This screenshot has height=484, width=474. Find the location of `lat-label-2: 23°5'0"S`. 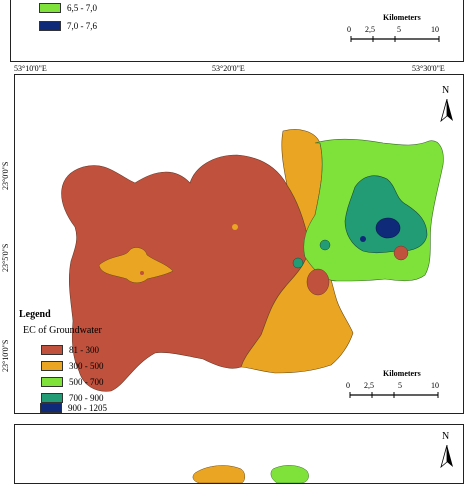

lat-label-2: 23°5'0"S is located at coordinates (5, 257).